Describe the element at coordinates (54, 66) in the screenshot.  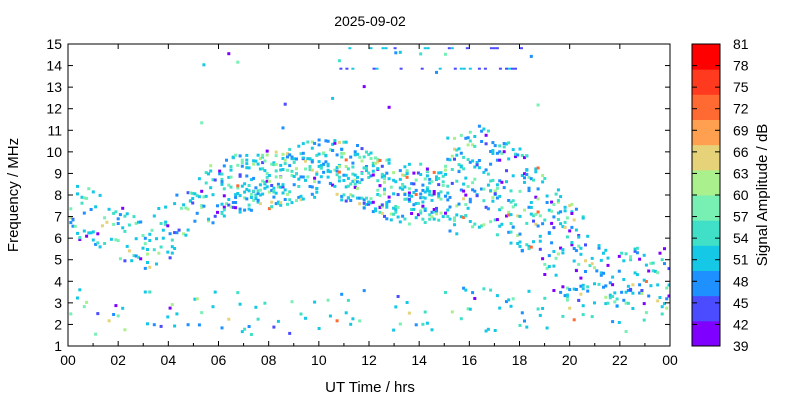
I see `y-tick-label: 14` at that location.